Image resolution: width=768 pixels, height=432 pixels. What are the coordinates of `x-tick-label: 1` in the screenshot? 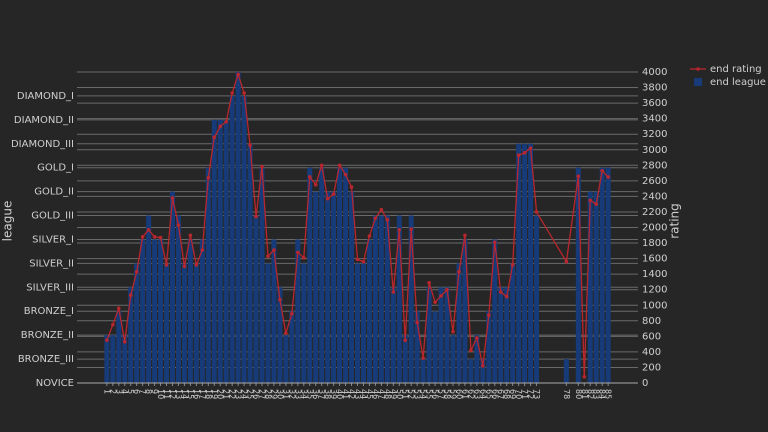 It's located at (106, 391).